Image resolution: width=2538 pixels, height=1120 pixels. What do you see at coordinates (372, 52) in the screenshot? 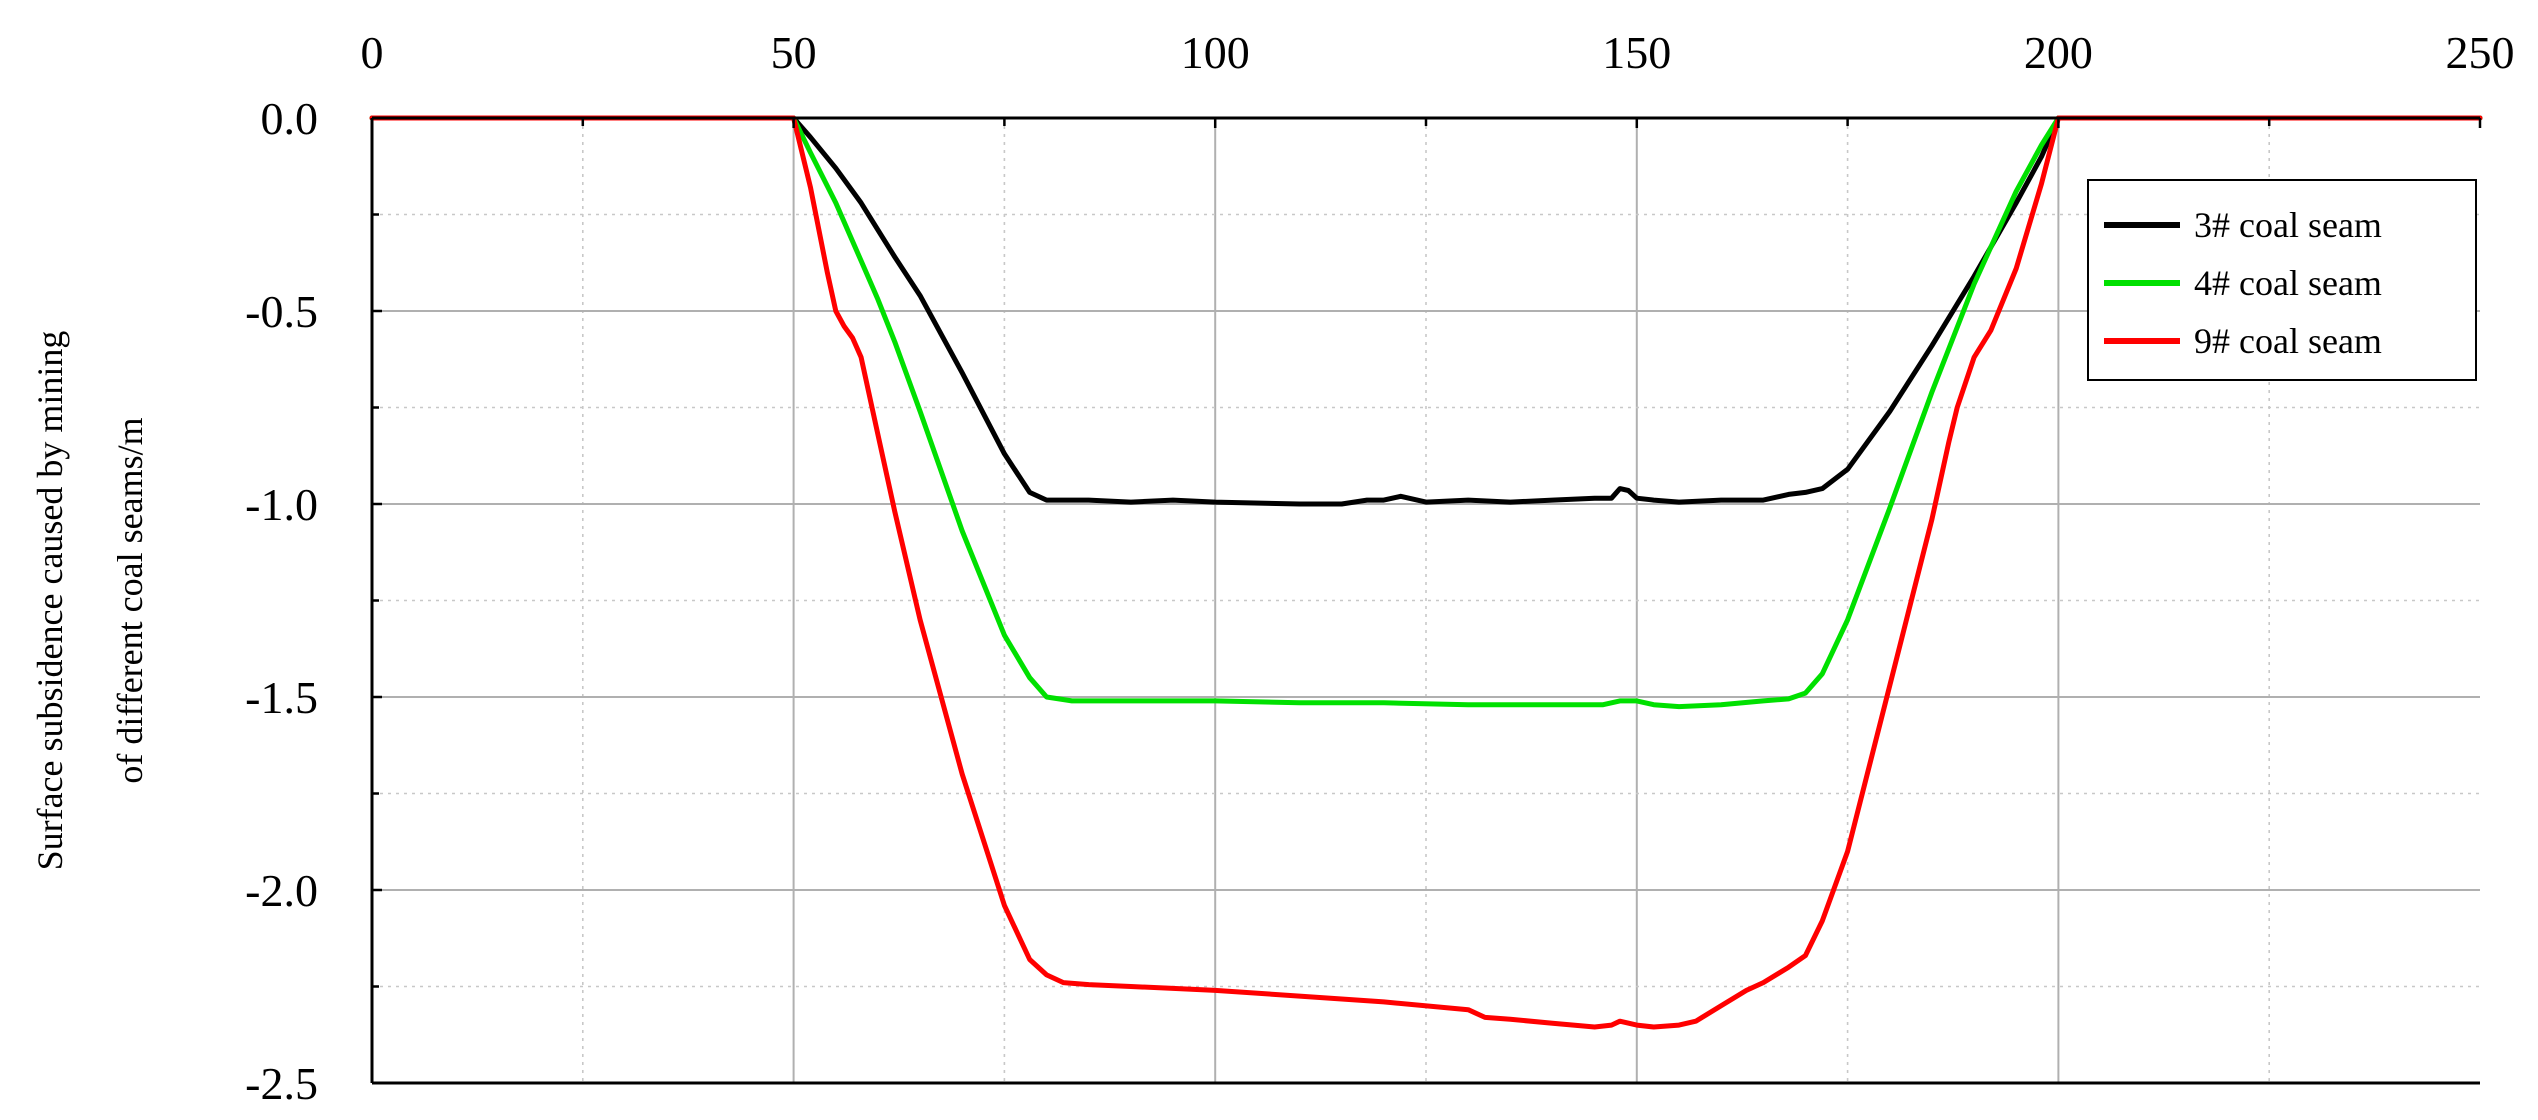
I see `x-tick-label: 0` at bounding box center [372, 52].